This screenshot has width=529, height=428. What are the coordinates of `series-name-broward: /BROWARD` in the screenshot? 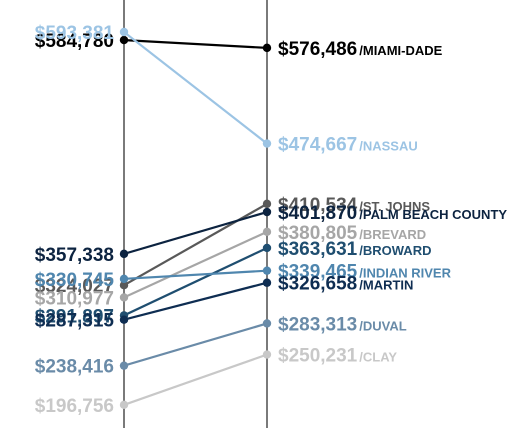 It's located at (395, 250).